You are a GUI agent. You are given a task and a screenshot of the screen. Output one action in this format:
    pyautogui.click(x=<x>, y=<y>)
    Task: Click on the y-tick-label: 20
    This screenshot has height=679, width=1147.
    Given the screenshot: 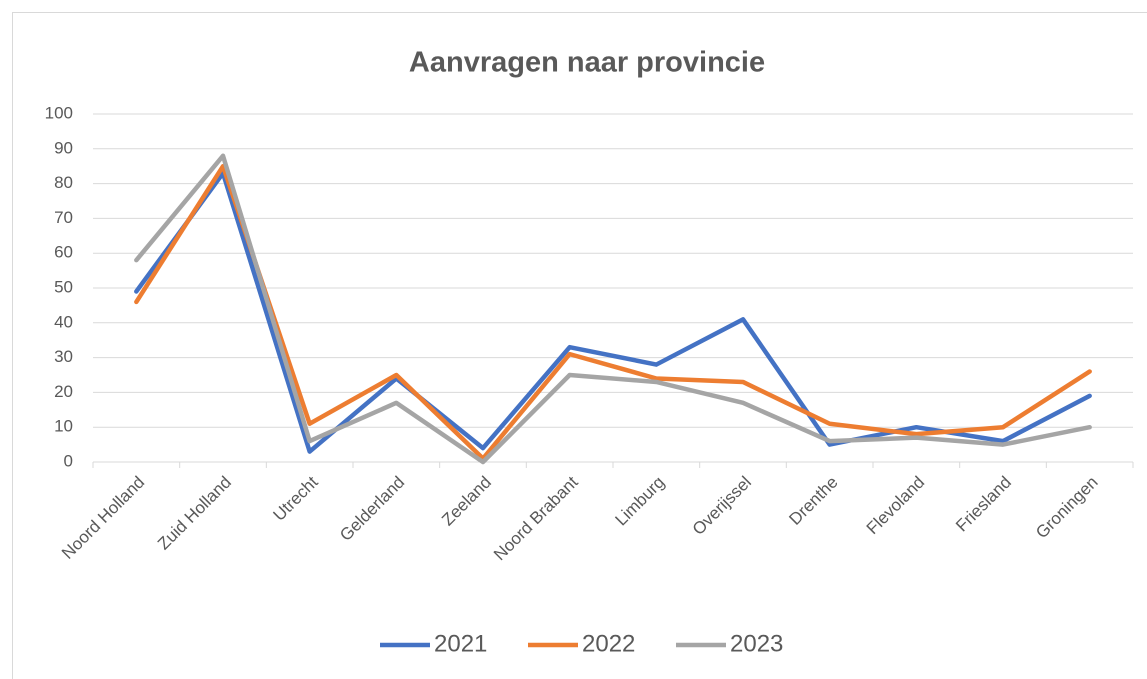 What is the action you would take?
    pyautogui.click(x=63, y=391)
    